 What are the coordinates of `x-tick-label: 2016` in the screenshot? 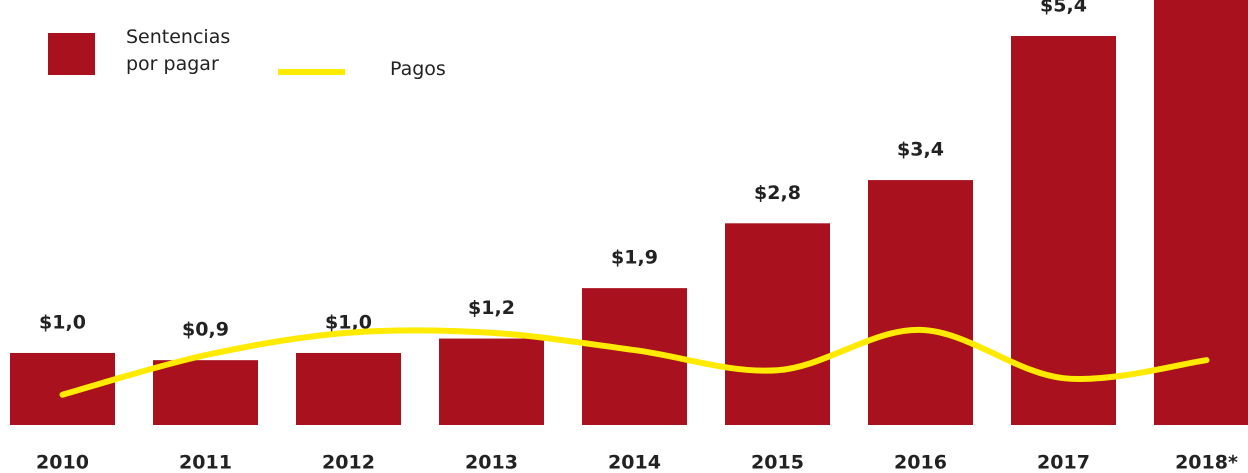 It's located at (920, 462).